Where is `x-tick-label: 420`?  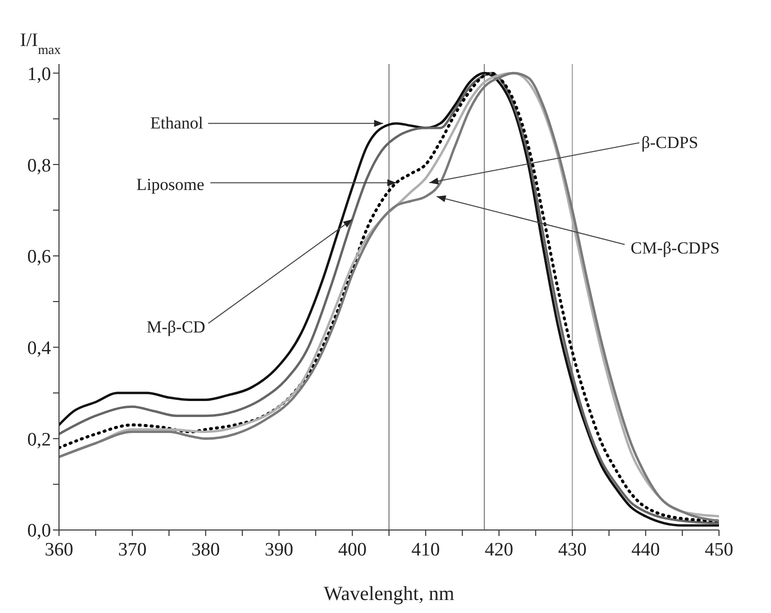
x-tick-label: 420 is located at coordinates (499, 549).